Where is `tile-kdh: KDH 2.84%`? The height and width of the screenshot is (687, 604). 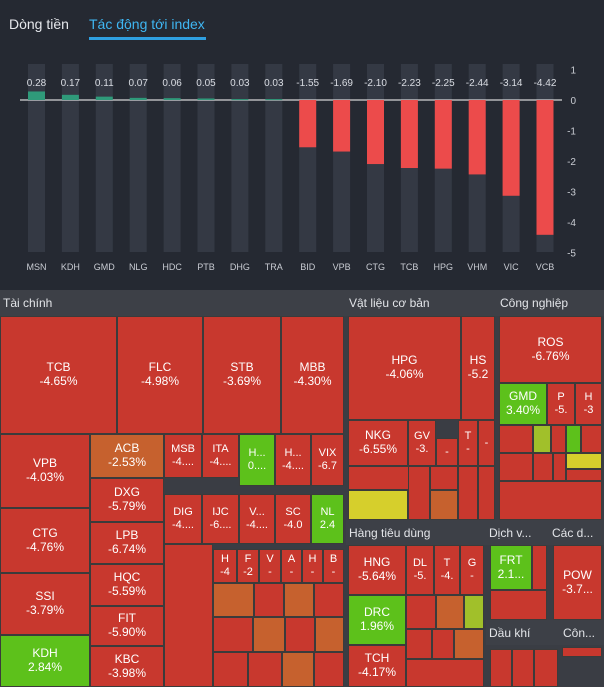
tile-kdh: KDH 2.84% is located at coordinates (45, 661).